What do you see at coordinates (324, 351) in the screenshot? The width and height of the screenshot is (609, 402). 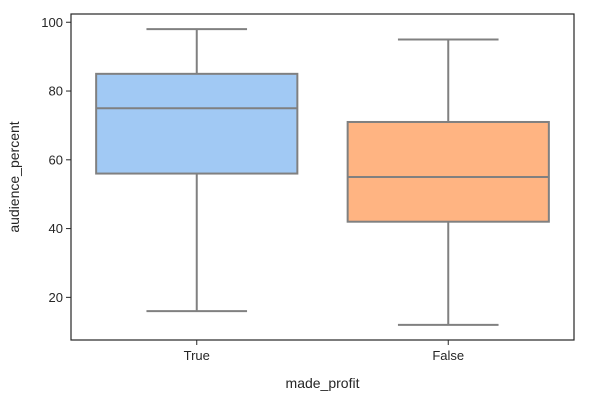 I see `x-axis: True False` at bounding box center [324, 351].